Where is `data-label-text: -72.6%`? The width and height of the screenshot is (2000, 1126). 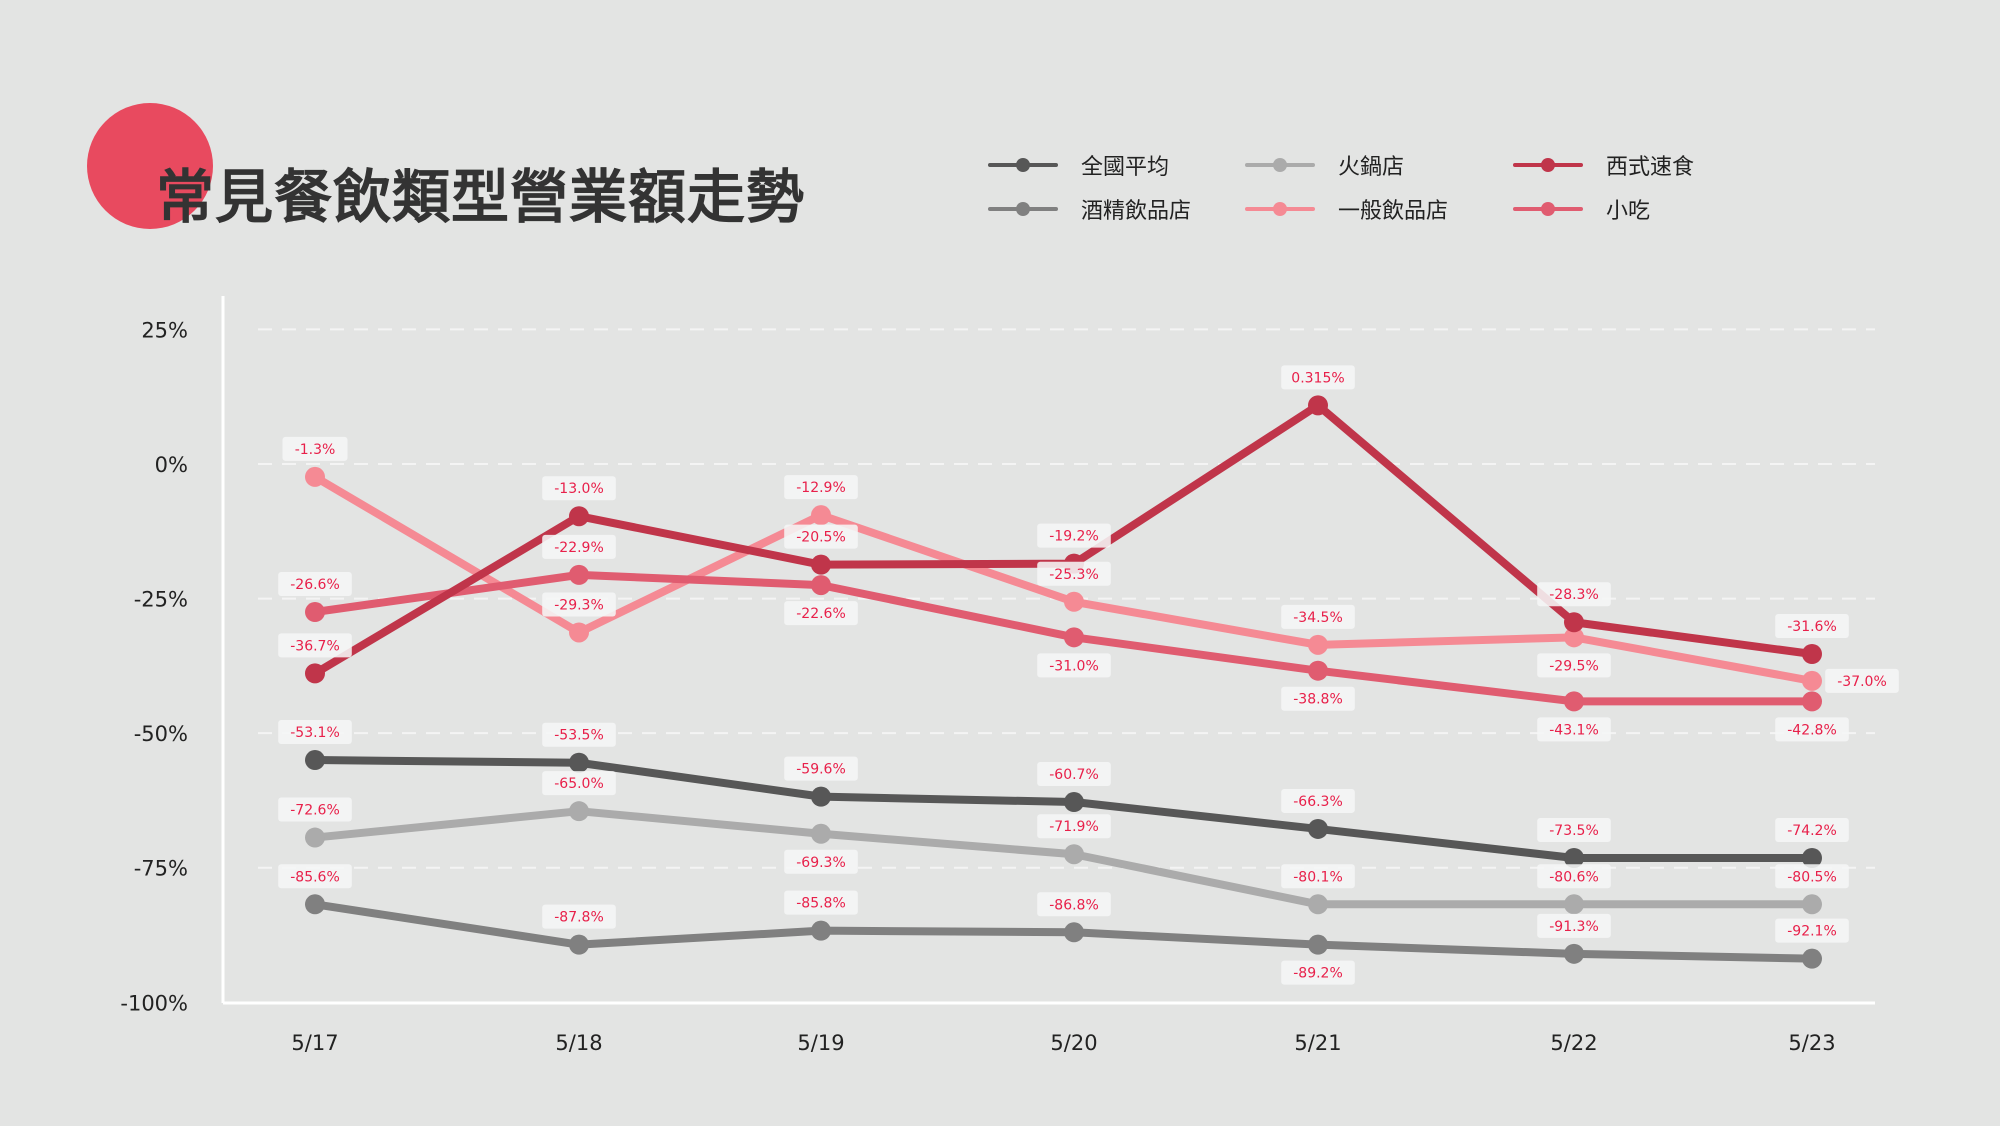 data-label-text: -72.6% is located at coordinates (315, 811).